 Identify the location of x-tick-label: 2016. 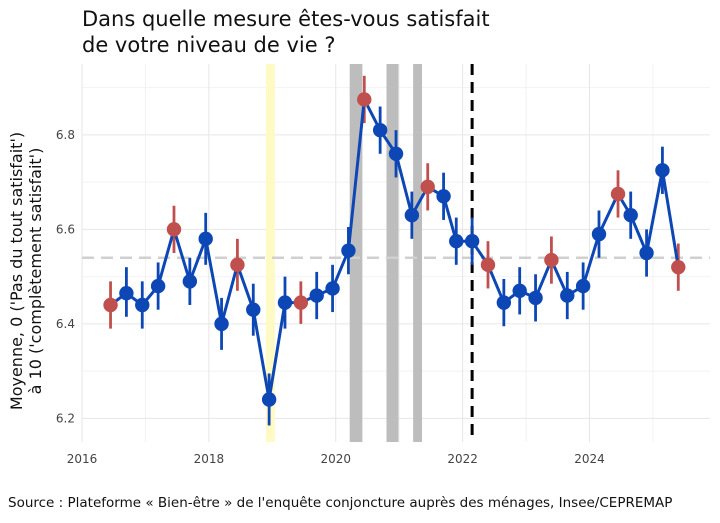
(82, 459).